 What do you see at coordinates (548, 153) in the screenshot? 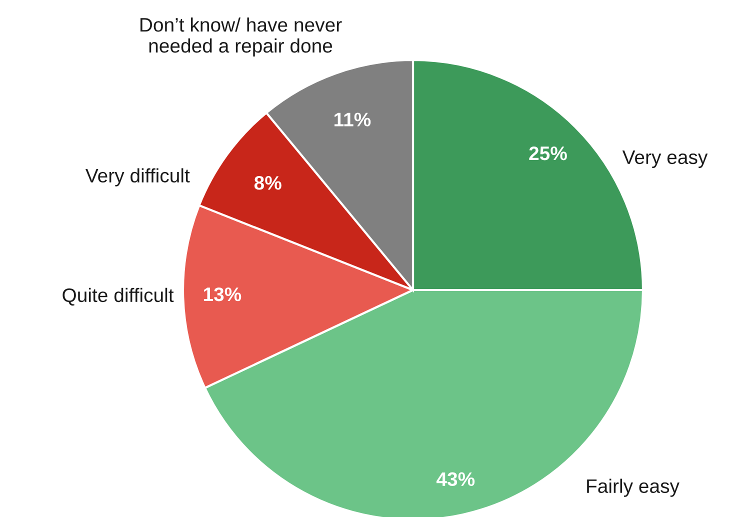
I see `data-label: 25%` at bounding box center [548, 153].